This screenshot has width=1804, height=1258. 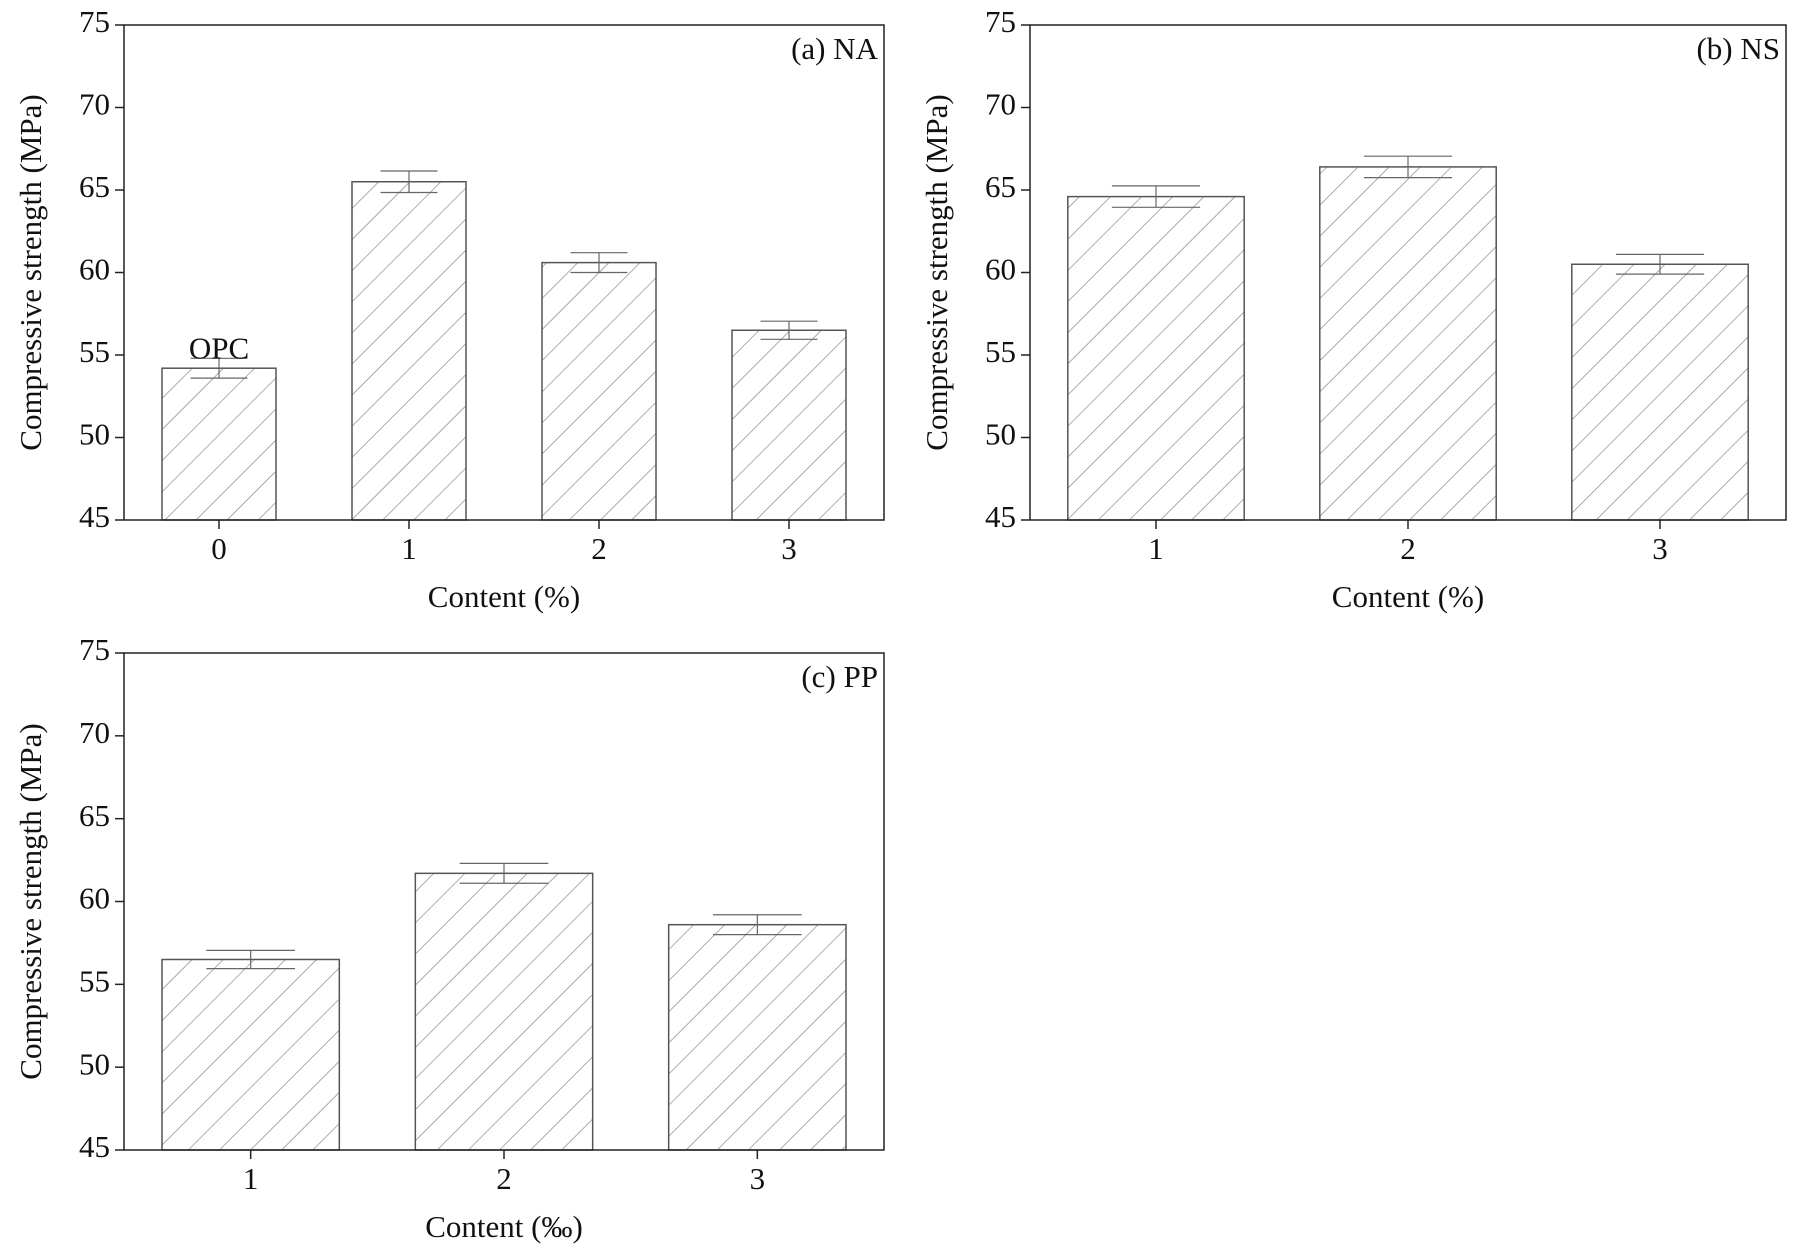 What do you see at coordinates (504, 1226) in the screenshot?
I see `x-axis-label: Content (‰)` at bounding box center [504, 1226].